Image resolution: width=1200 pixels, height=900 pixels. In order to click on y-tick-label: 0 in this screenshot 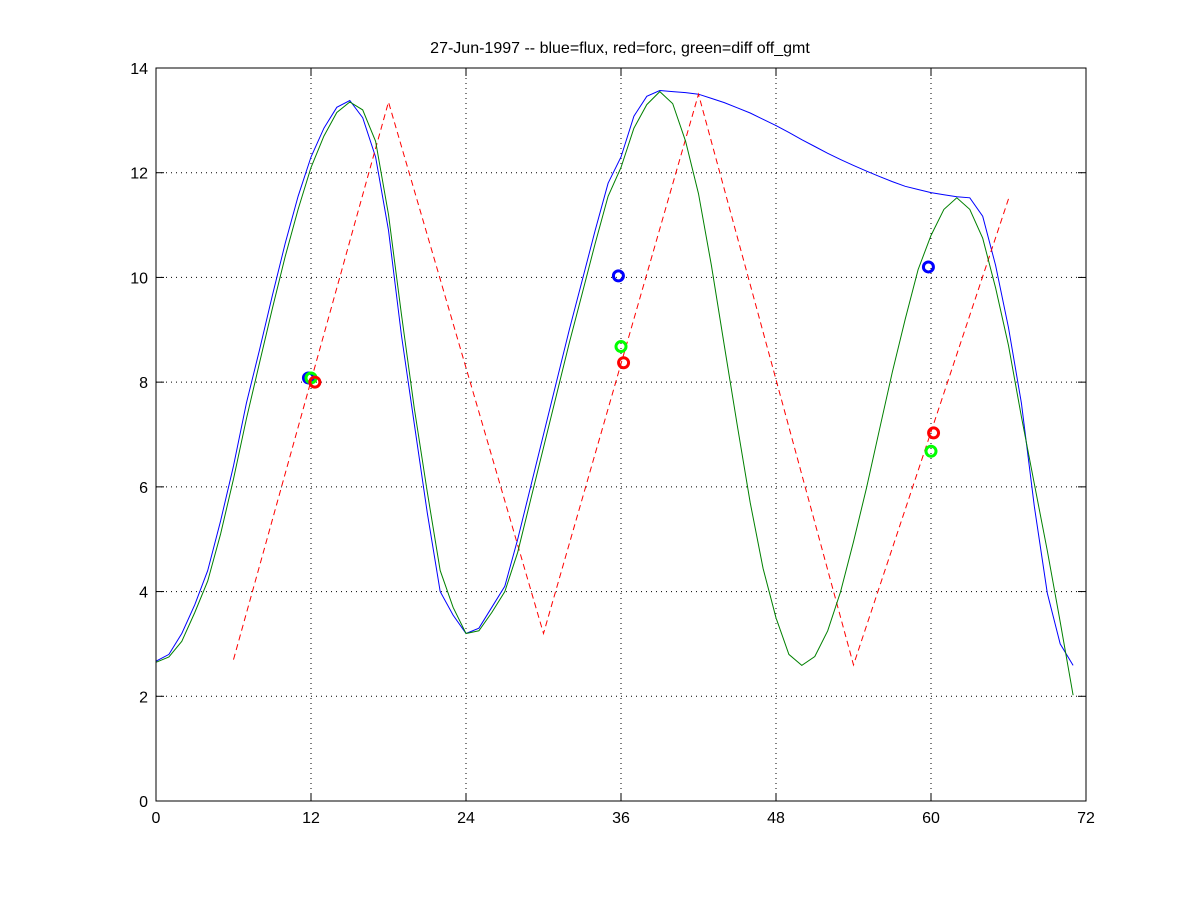, I will do `click(143, 802)`.